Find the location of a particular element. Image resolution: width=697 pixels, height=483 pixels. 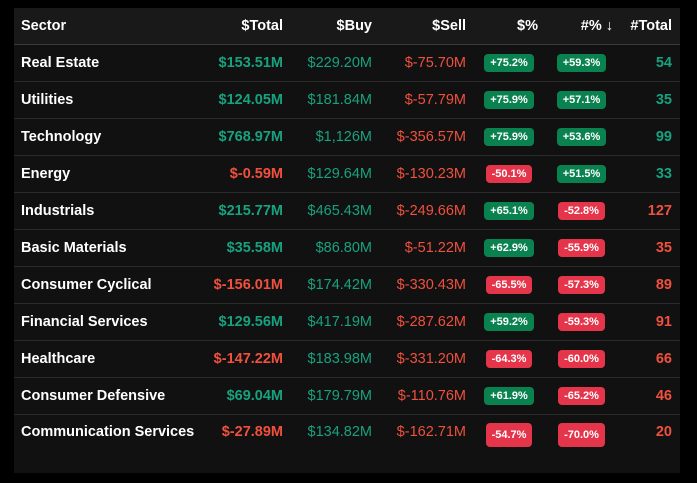

count-total: 33 is located at coordinates (663, 174).